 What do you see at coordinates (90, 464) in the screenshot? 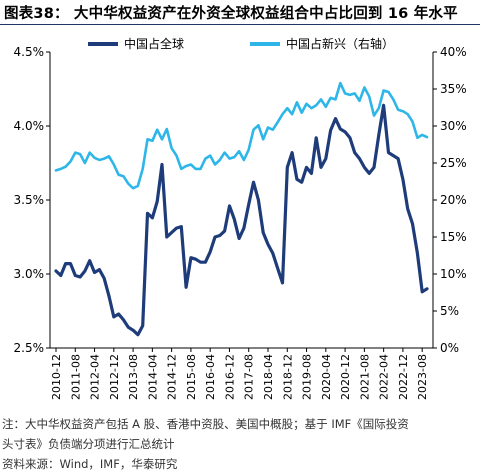
I see `source-note: 资料来源：Wind，IMF，华泰研究` at bounding box center [90, 464].